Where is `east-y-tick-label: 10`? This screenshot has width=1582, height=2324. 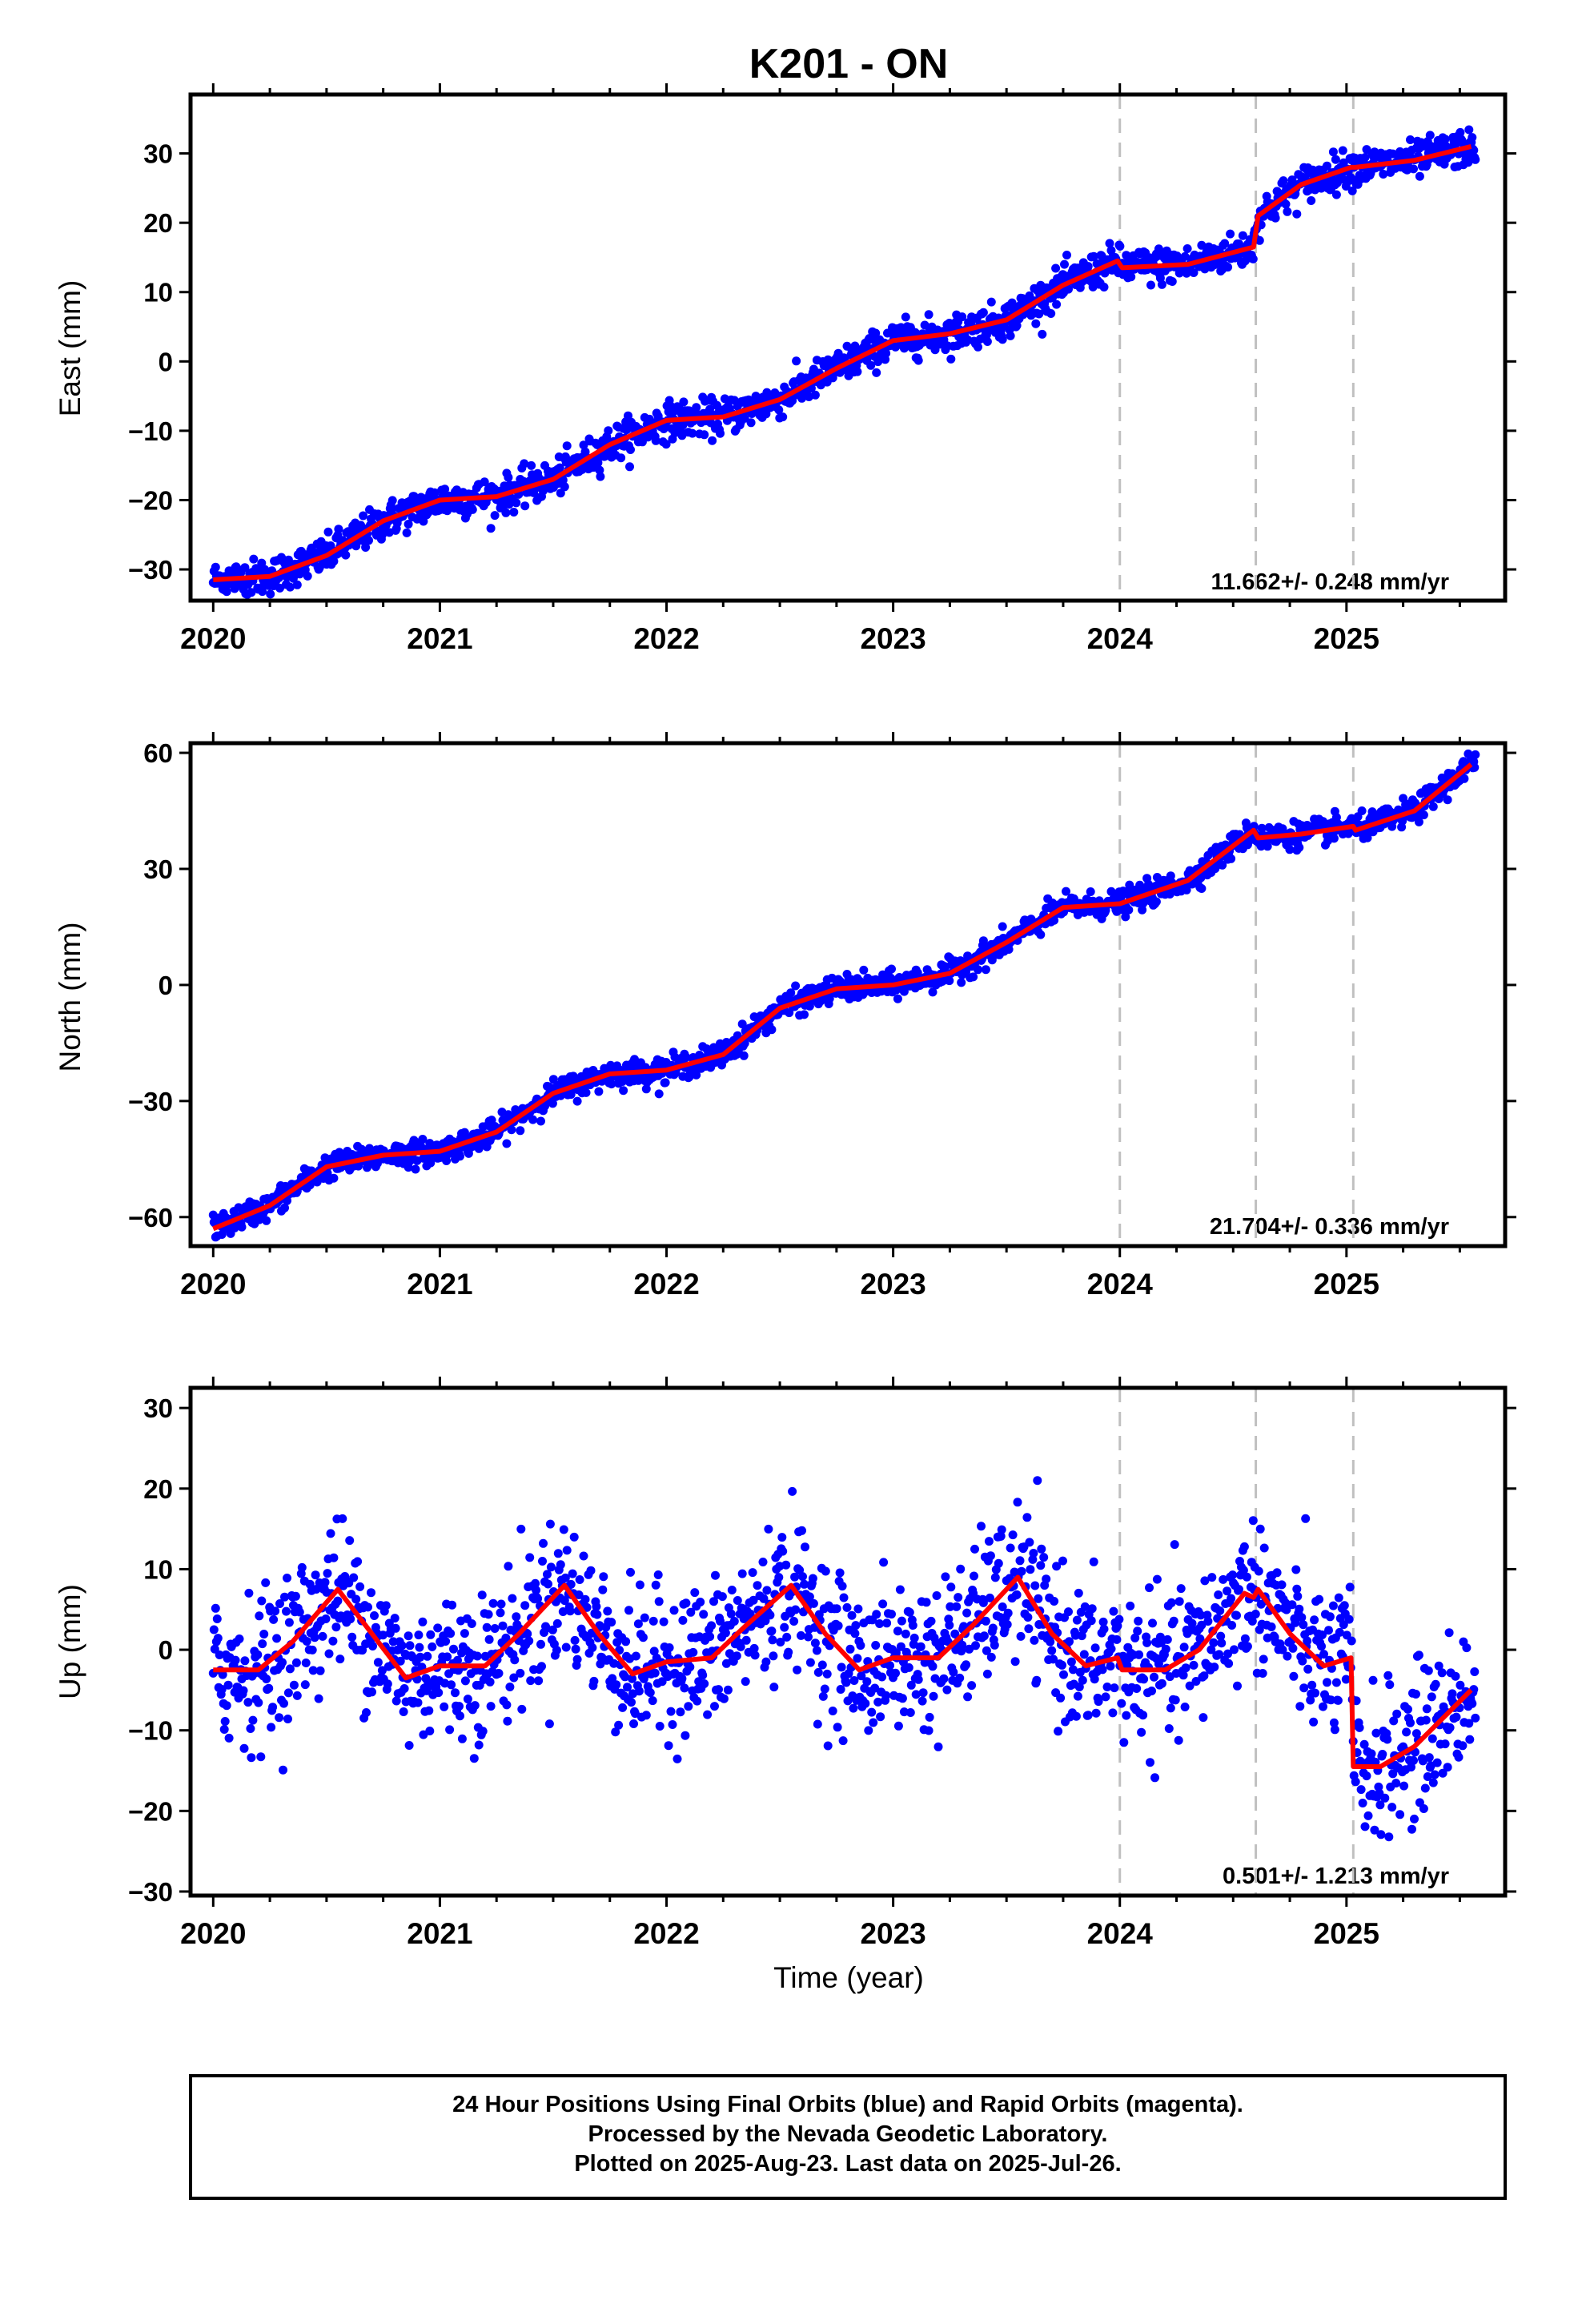 east-y-tick-label: 10 is located at coordinates (158, 293).